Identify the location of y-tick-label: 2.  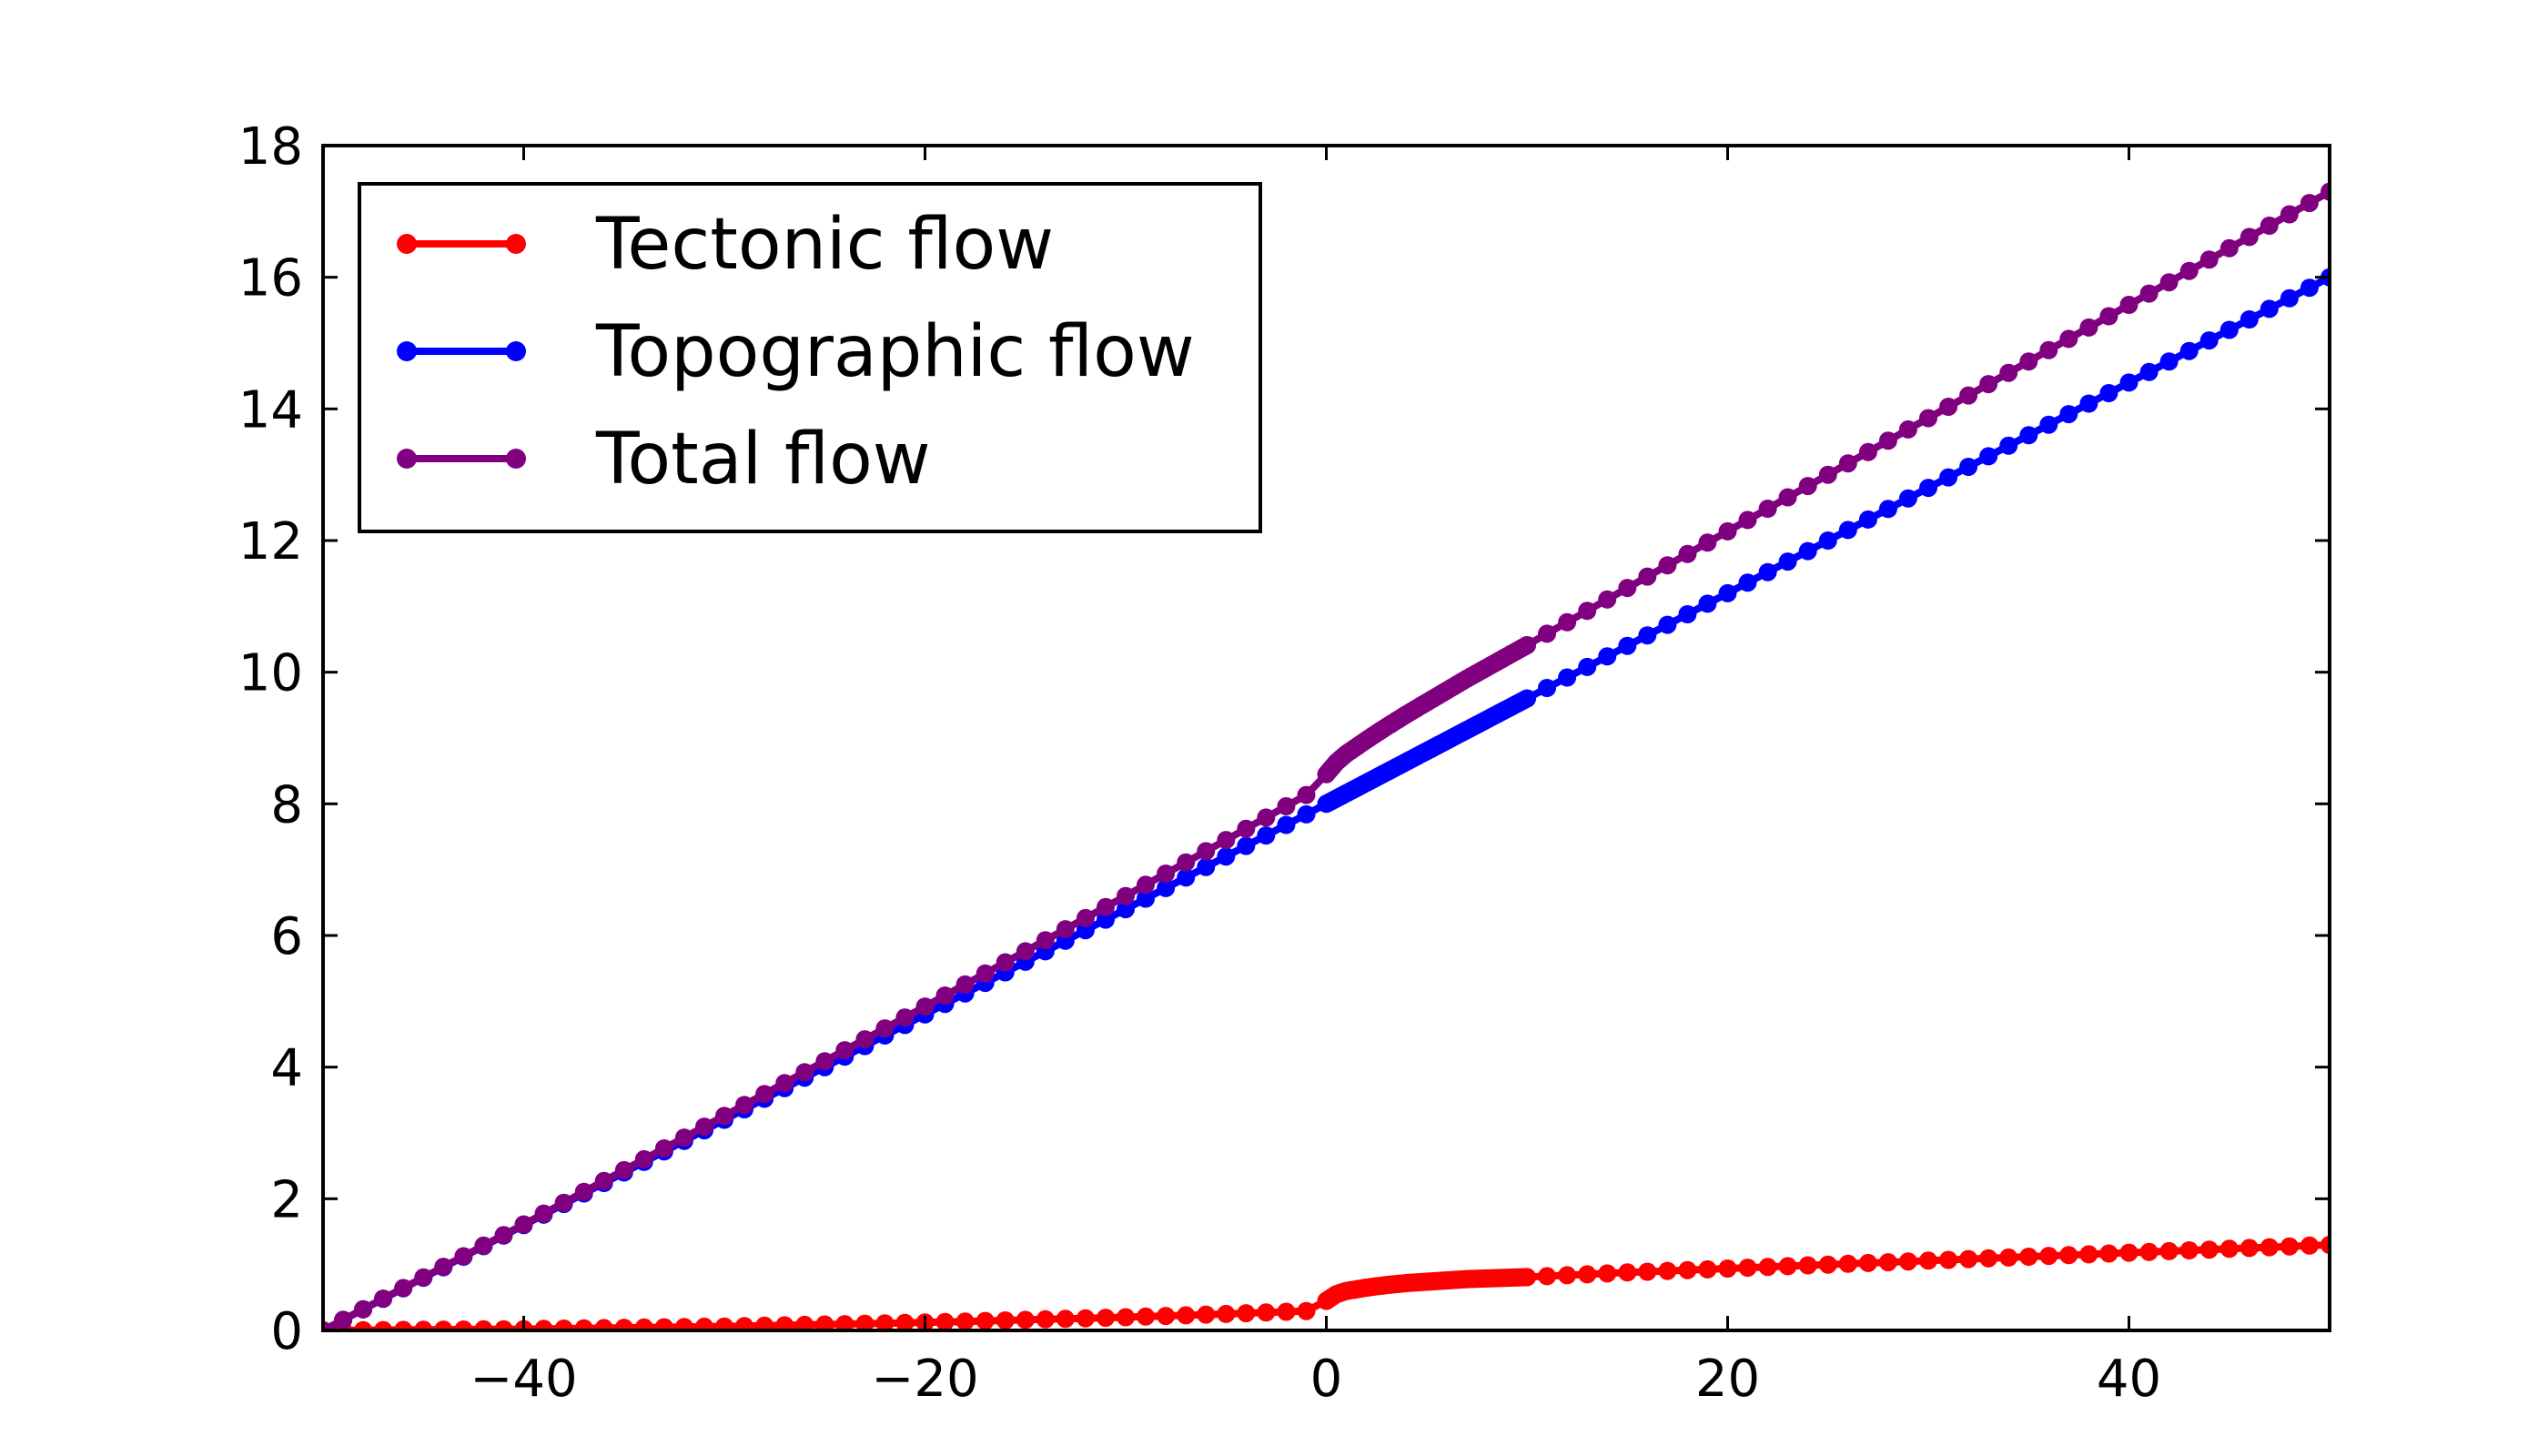
(286, 1200).